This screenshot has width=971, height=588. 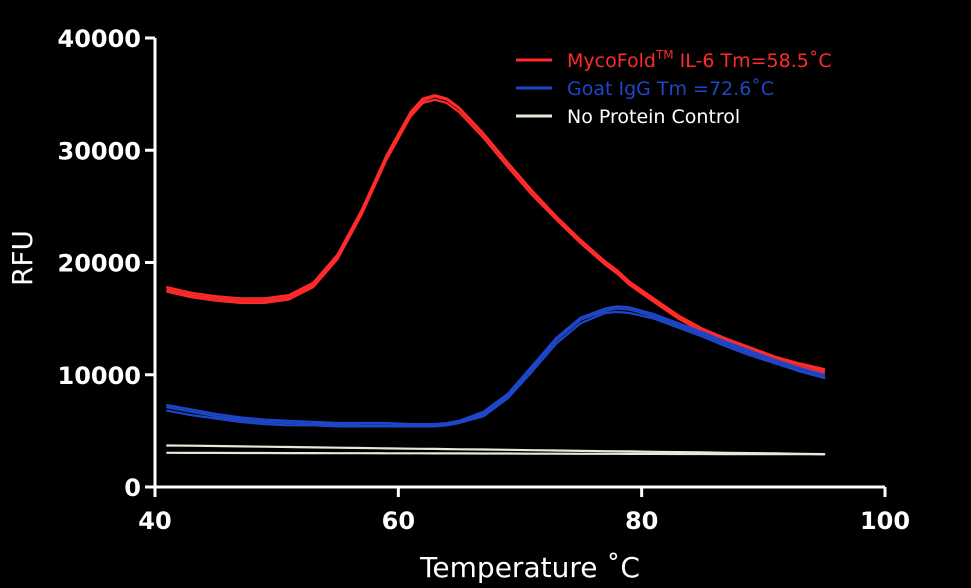 I want to click on x-tick-label: 40, so click(x=154, y=521).